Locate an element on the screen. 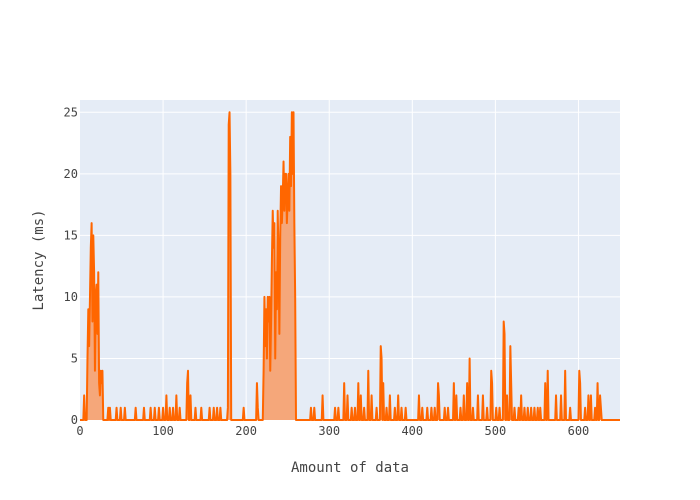 This screenshot has width=700, height=500. y-tick-label: 0 is located at coordinates (74, 420).